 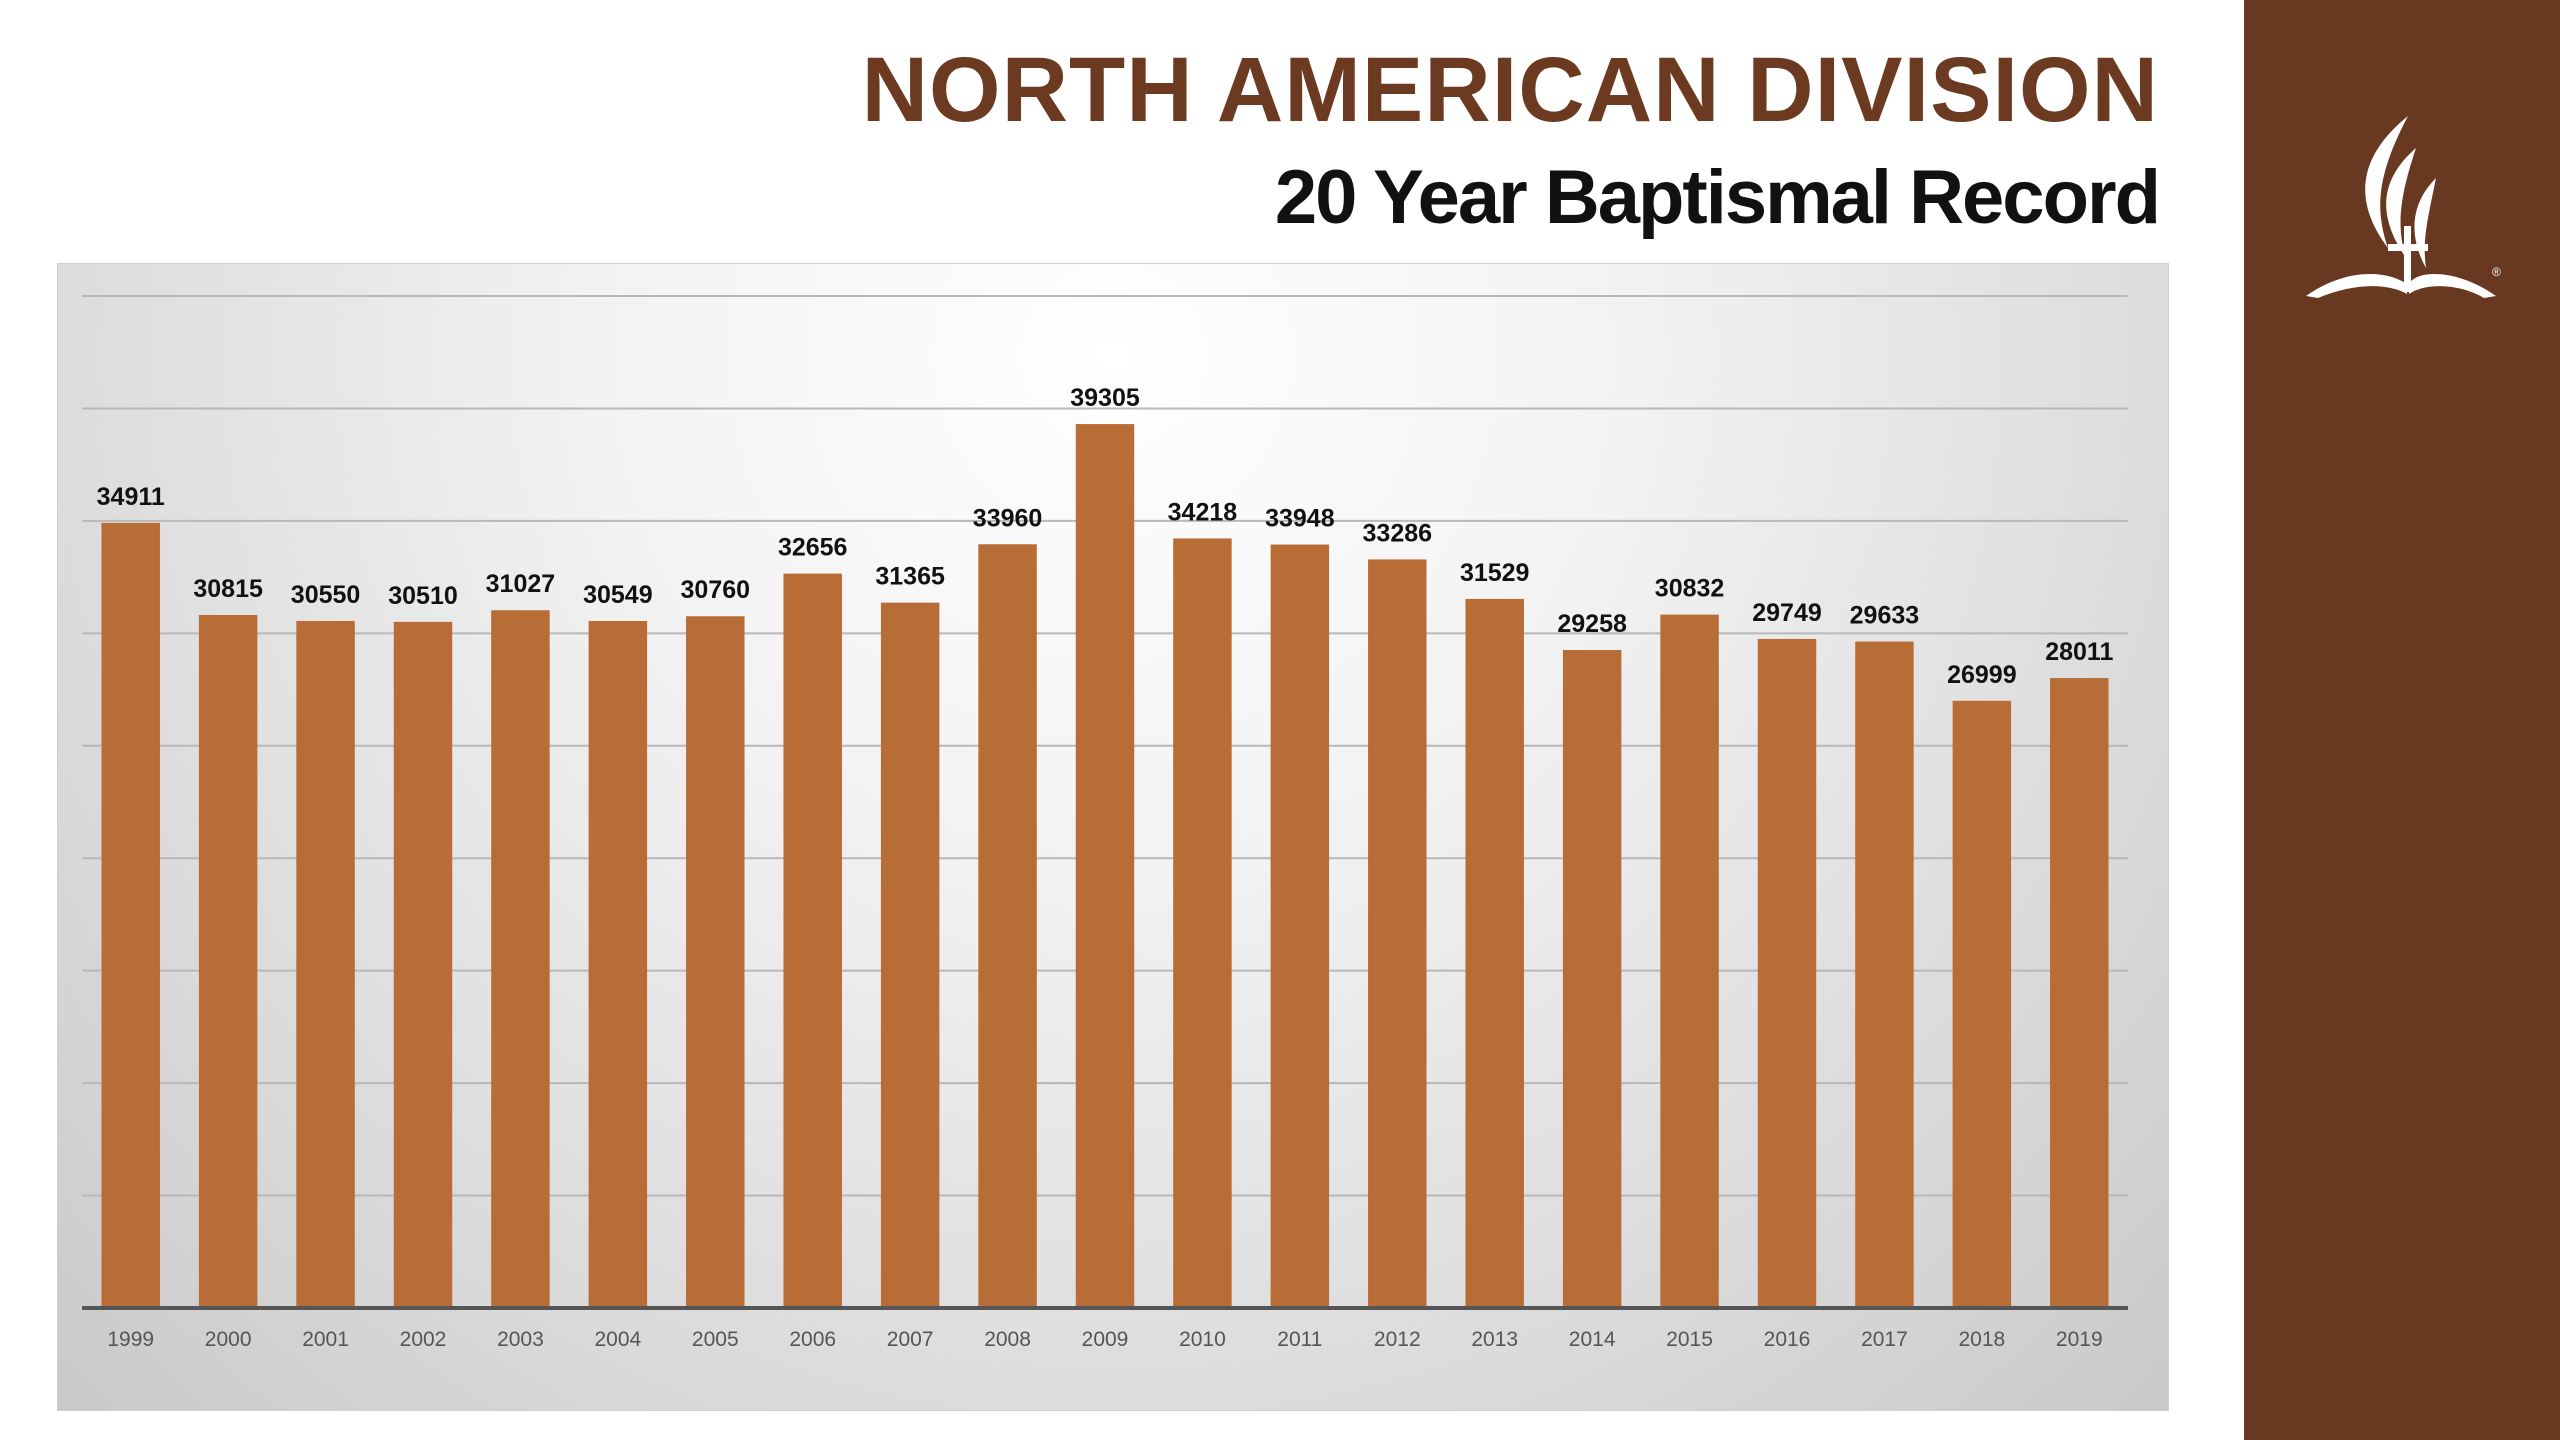 I want to click on data-label-2014: 29258, so click(x=1592, y=624).